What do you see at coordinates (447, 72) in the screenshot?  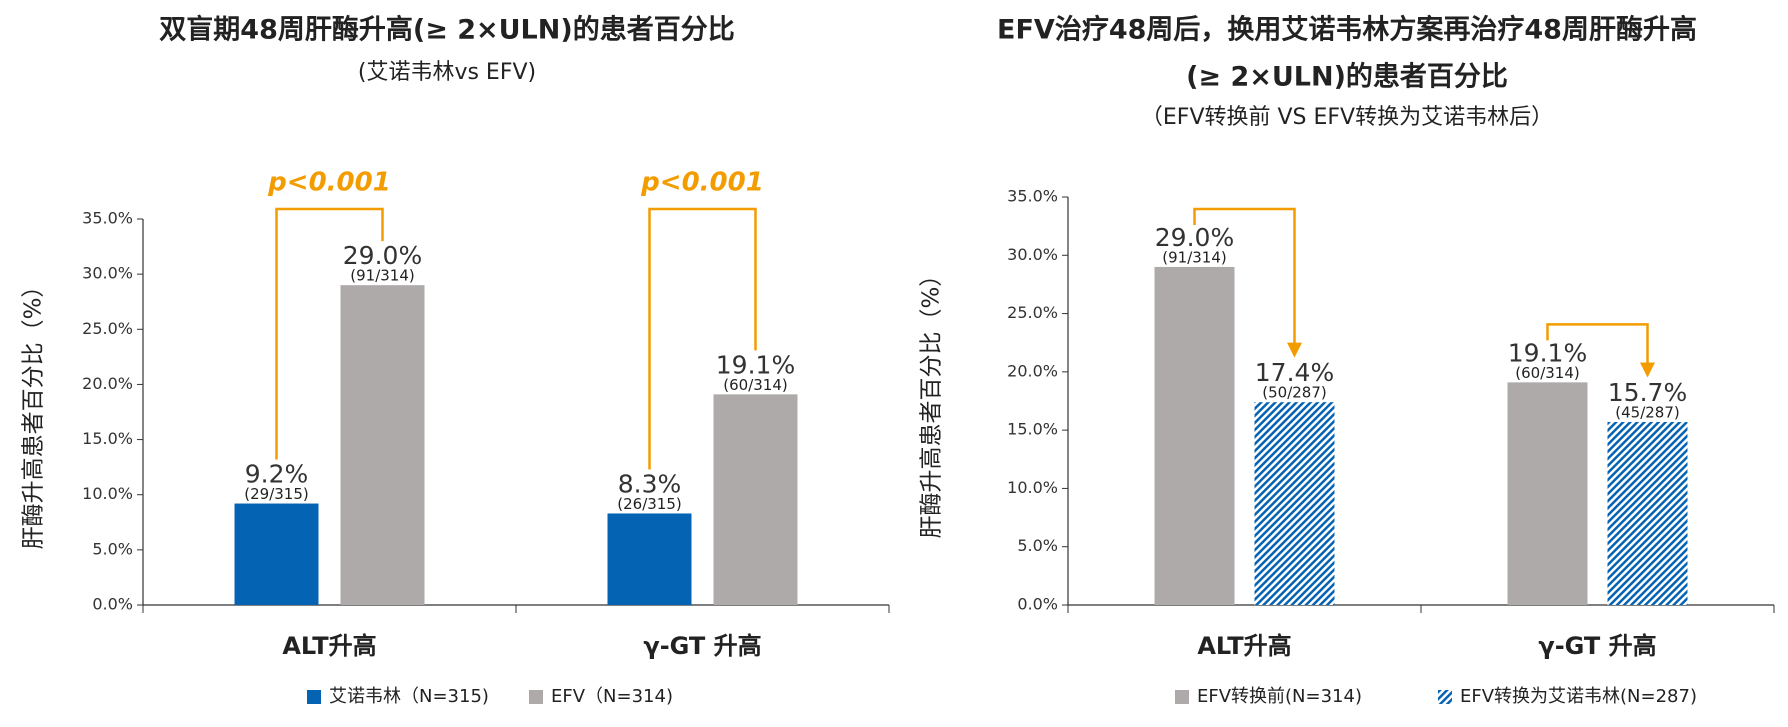 I see `chart-subtitle: (艾诺韦林vs EFV)` at bounding box center [447, 72].